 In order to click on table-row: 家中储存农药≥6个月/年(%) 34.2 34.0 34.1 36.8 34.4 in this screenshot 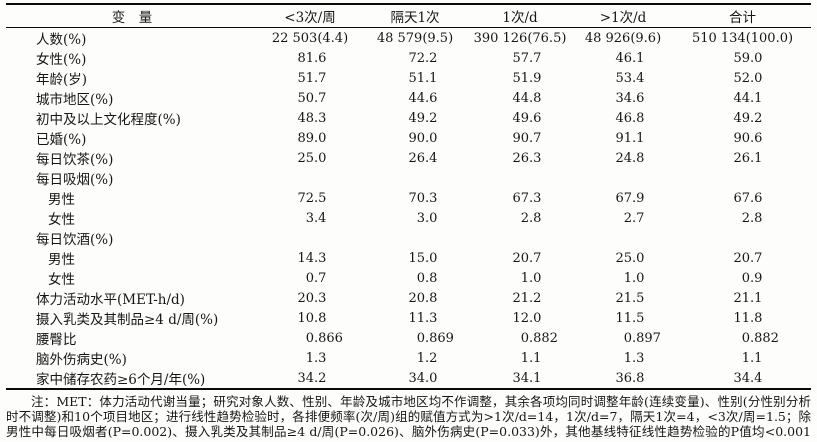, I will do `click(408, 378)`.